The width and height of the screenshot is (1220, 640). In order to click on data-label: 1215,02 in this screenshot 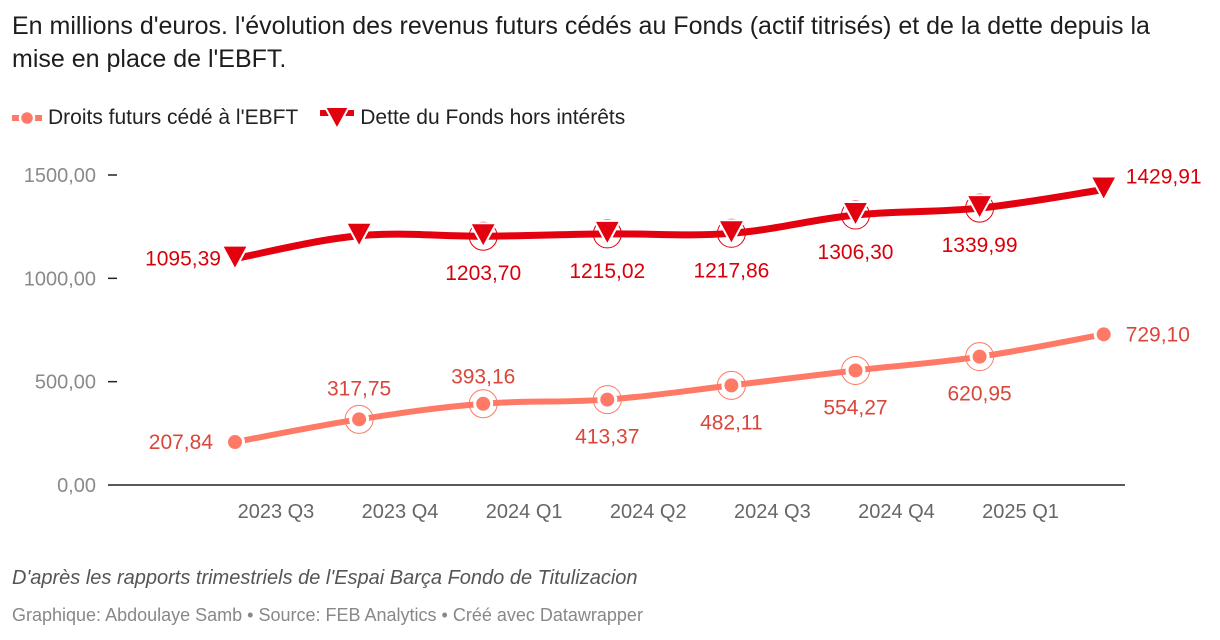, I will do `click(607, 271)`.